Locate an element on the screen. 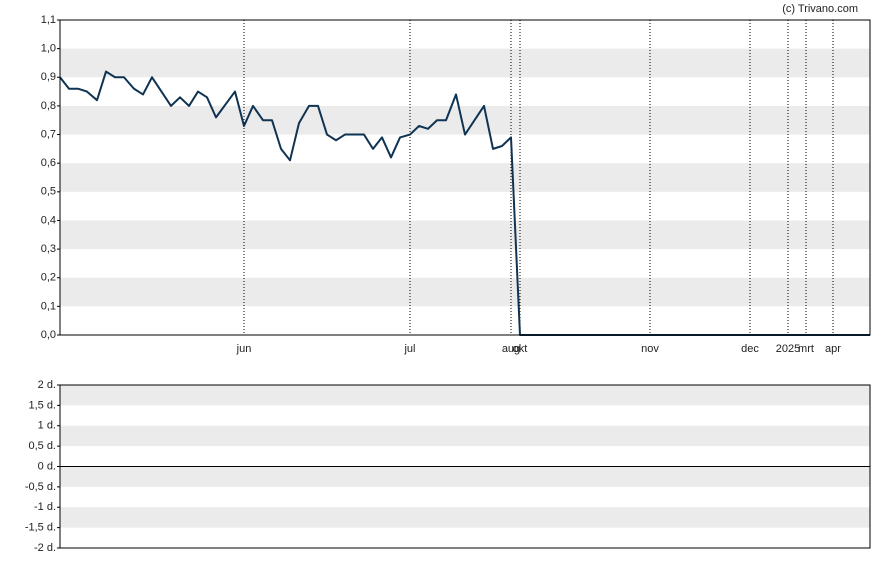  x-tick-label: okt is located at coordinates (520, 349).